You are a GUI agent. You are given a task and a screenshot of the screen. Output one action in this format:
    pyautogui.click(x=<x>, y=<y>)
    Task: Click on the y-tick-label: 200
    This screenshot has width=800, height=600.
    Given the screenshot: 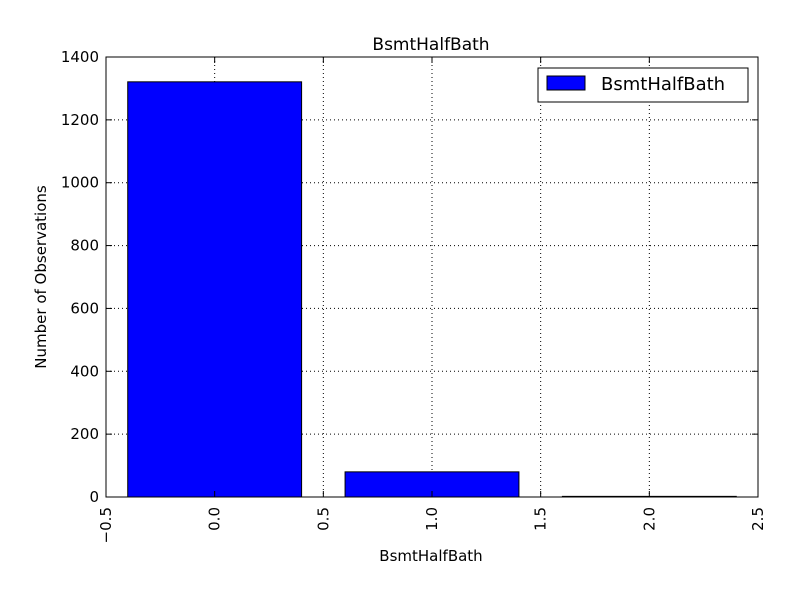 What is the action you would take?
    pyautogui.click(x=84, y=434)
    